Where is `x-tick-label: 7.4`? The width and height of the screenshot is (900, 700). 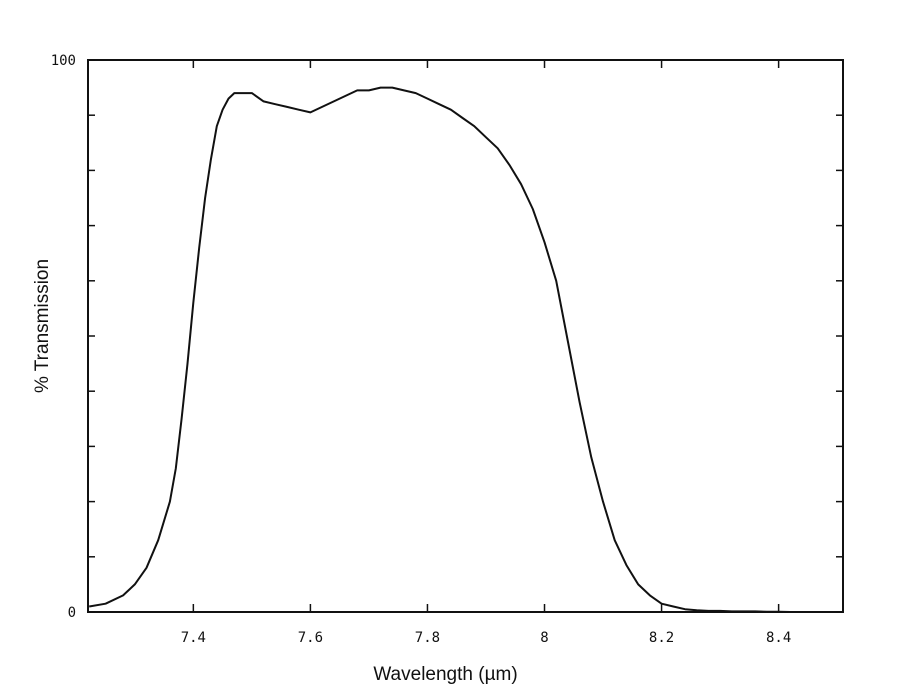
x-tick-label: 7.4 is located at coordinates (193, 638).